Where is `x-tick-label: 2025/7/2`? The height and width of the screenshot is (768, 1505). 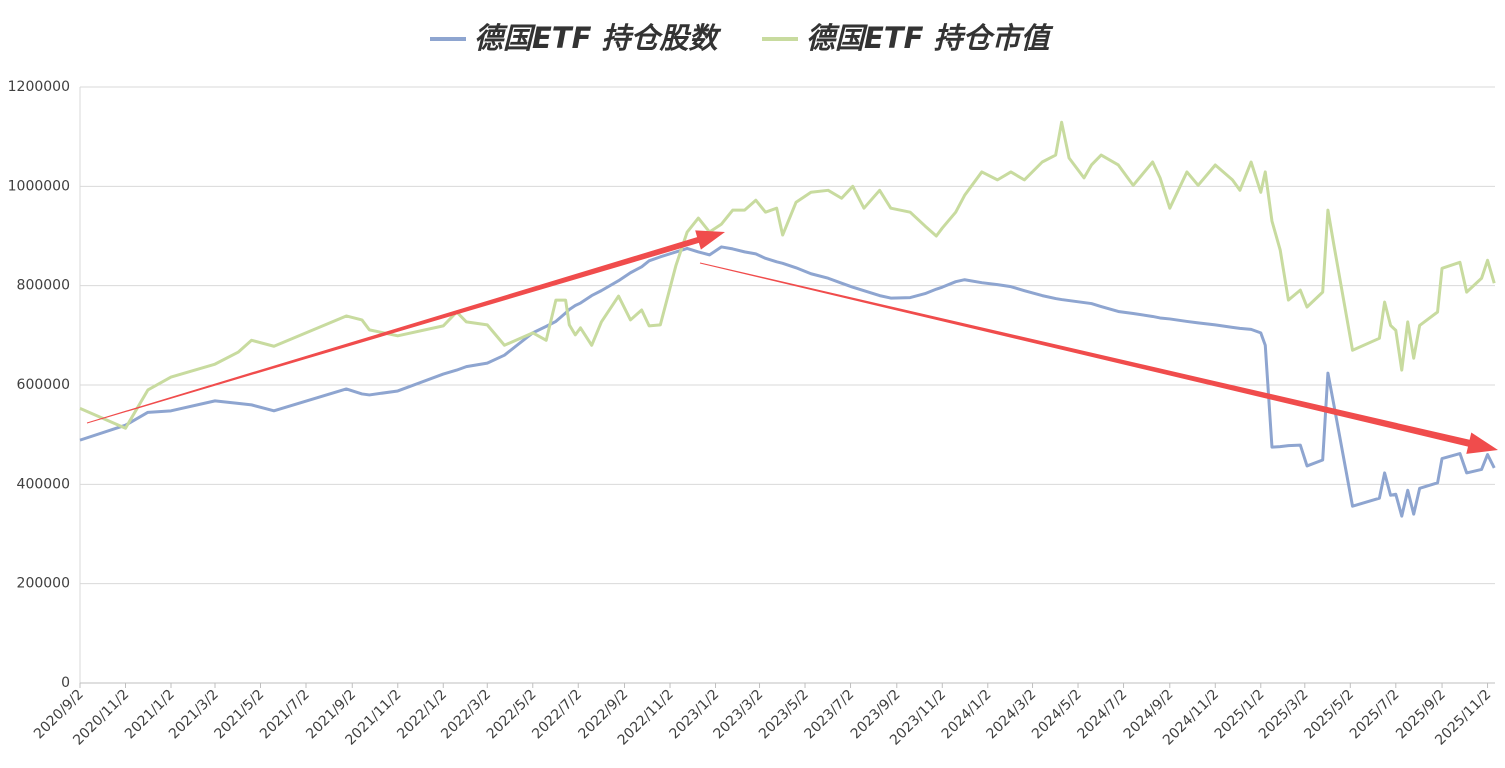 x-tick-label: 2025/7/2 is located at coordinates (1375, 715).